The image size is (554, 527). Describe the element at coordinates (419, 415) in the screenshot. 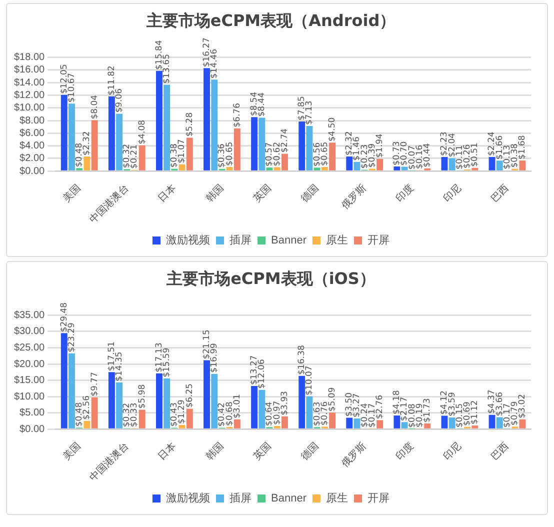

I see `data-label: $0.19` at that location.